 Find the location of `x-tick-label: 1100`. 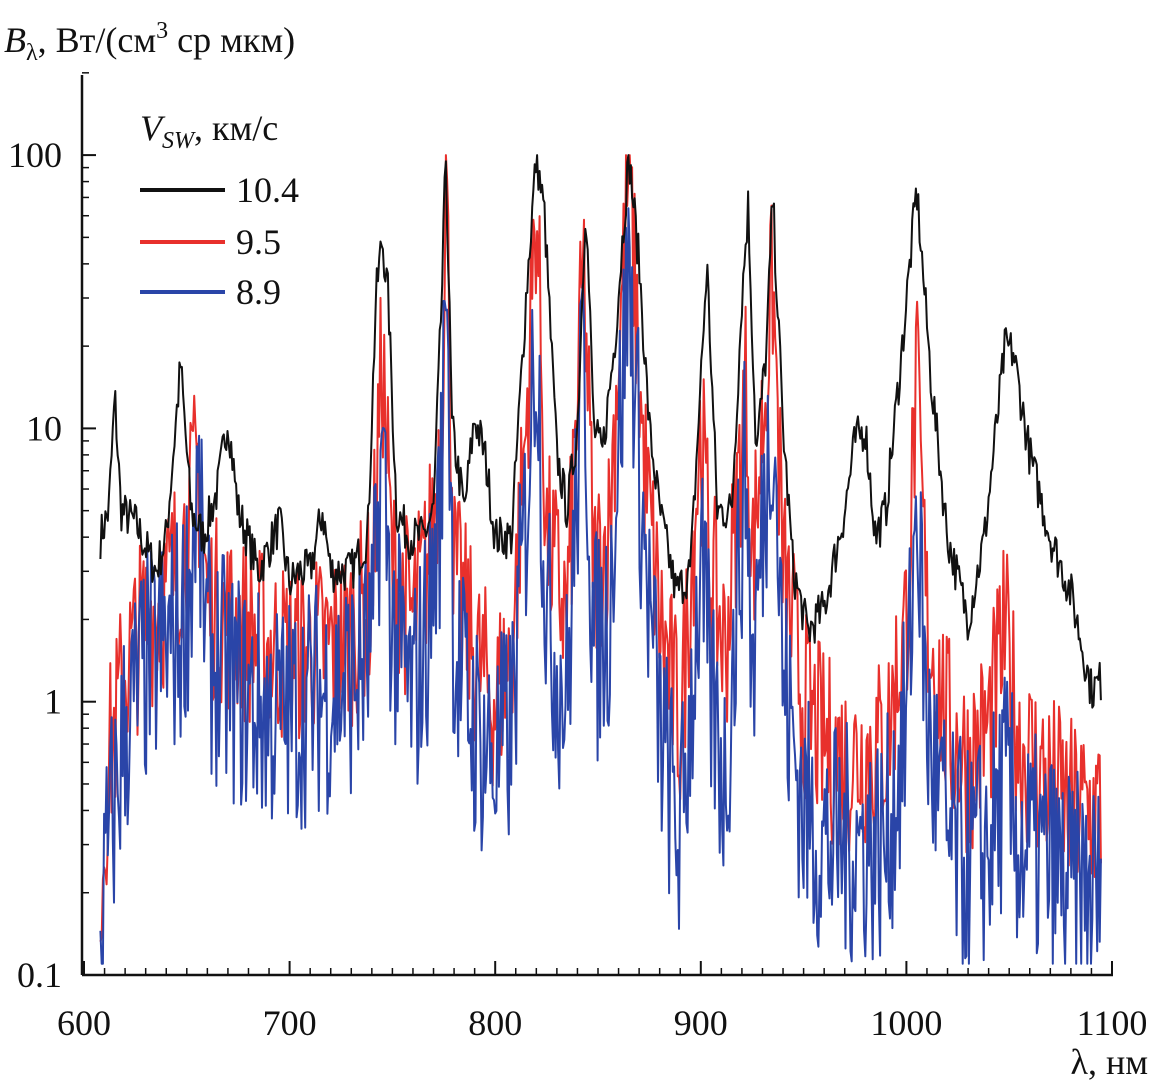

x-tick-label: 1100 is located at coordinates (1112, 1023).